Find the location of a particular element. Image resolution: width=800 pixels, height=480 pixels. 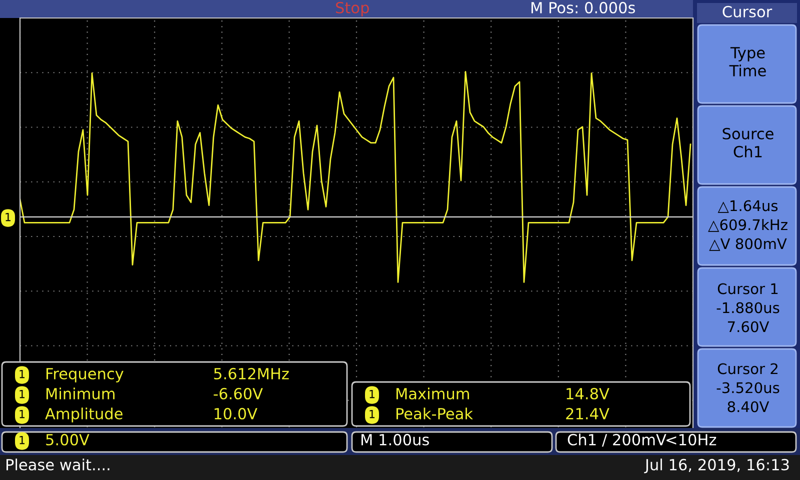

text: -6.60V is located at coordinates (238, 394).